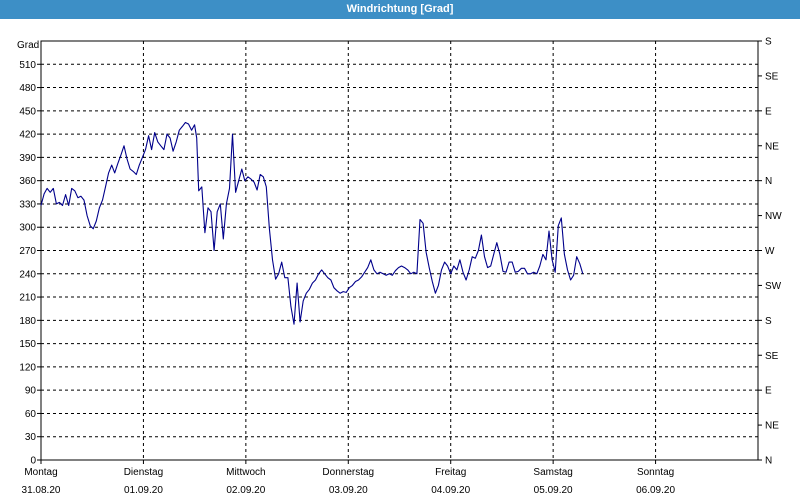 This screenshot has width=800, height=500. Describe the element at coordinates (27, 367) in the screenshot. I see `y-tick-label: 120` at that location.